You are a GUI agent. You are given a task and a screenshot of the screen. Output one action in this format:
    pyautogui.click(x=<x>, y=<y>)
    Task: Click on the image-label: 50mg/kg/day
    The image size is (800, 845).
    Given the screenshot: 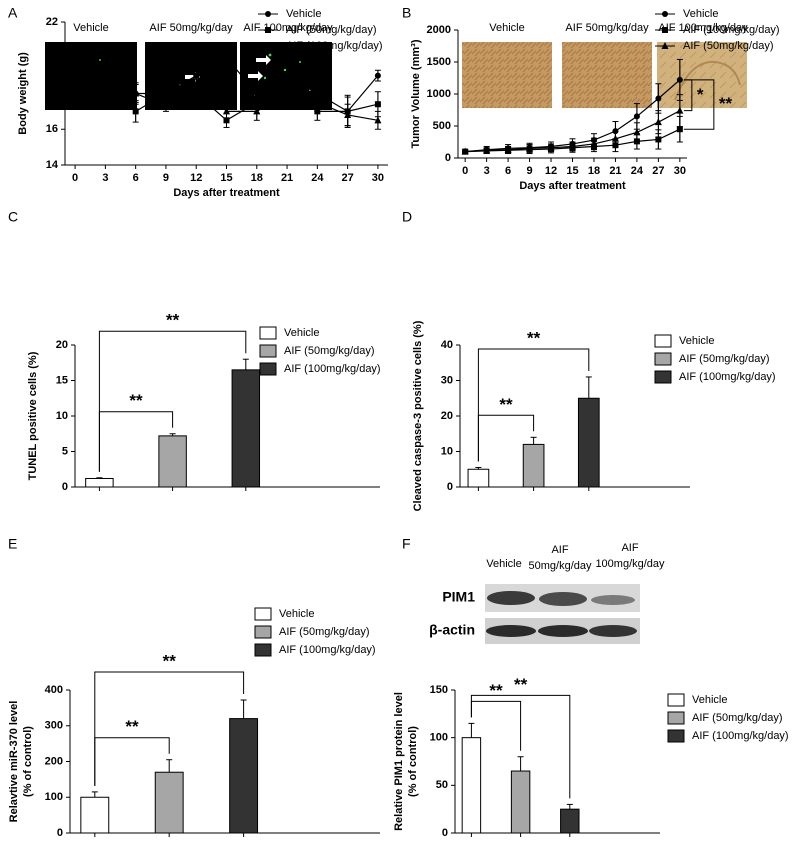 What is the action you would take?
    pyautogui.click(x=560, y=566)
    